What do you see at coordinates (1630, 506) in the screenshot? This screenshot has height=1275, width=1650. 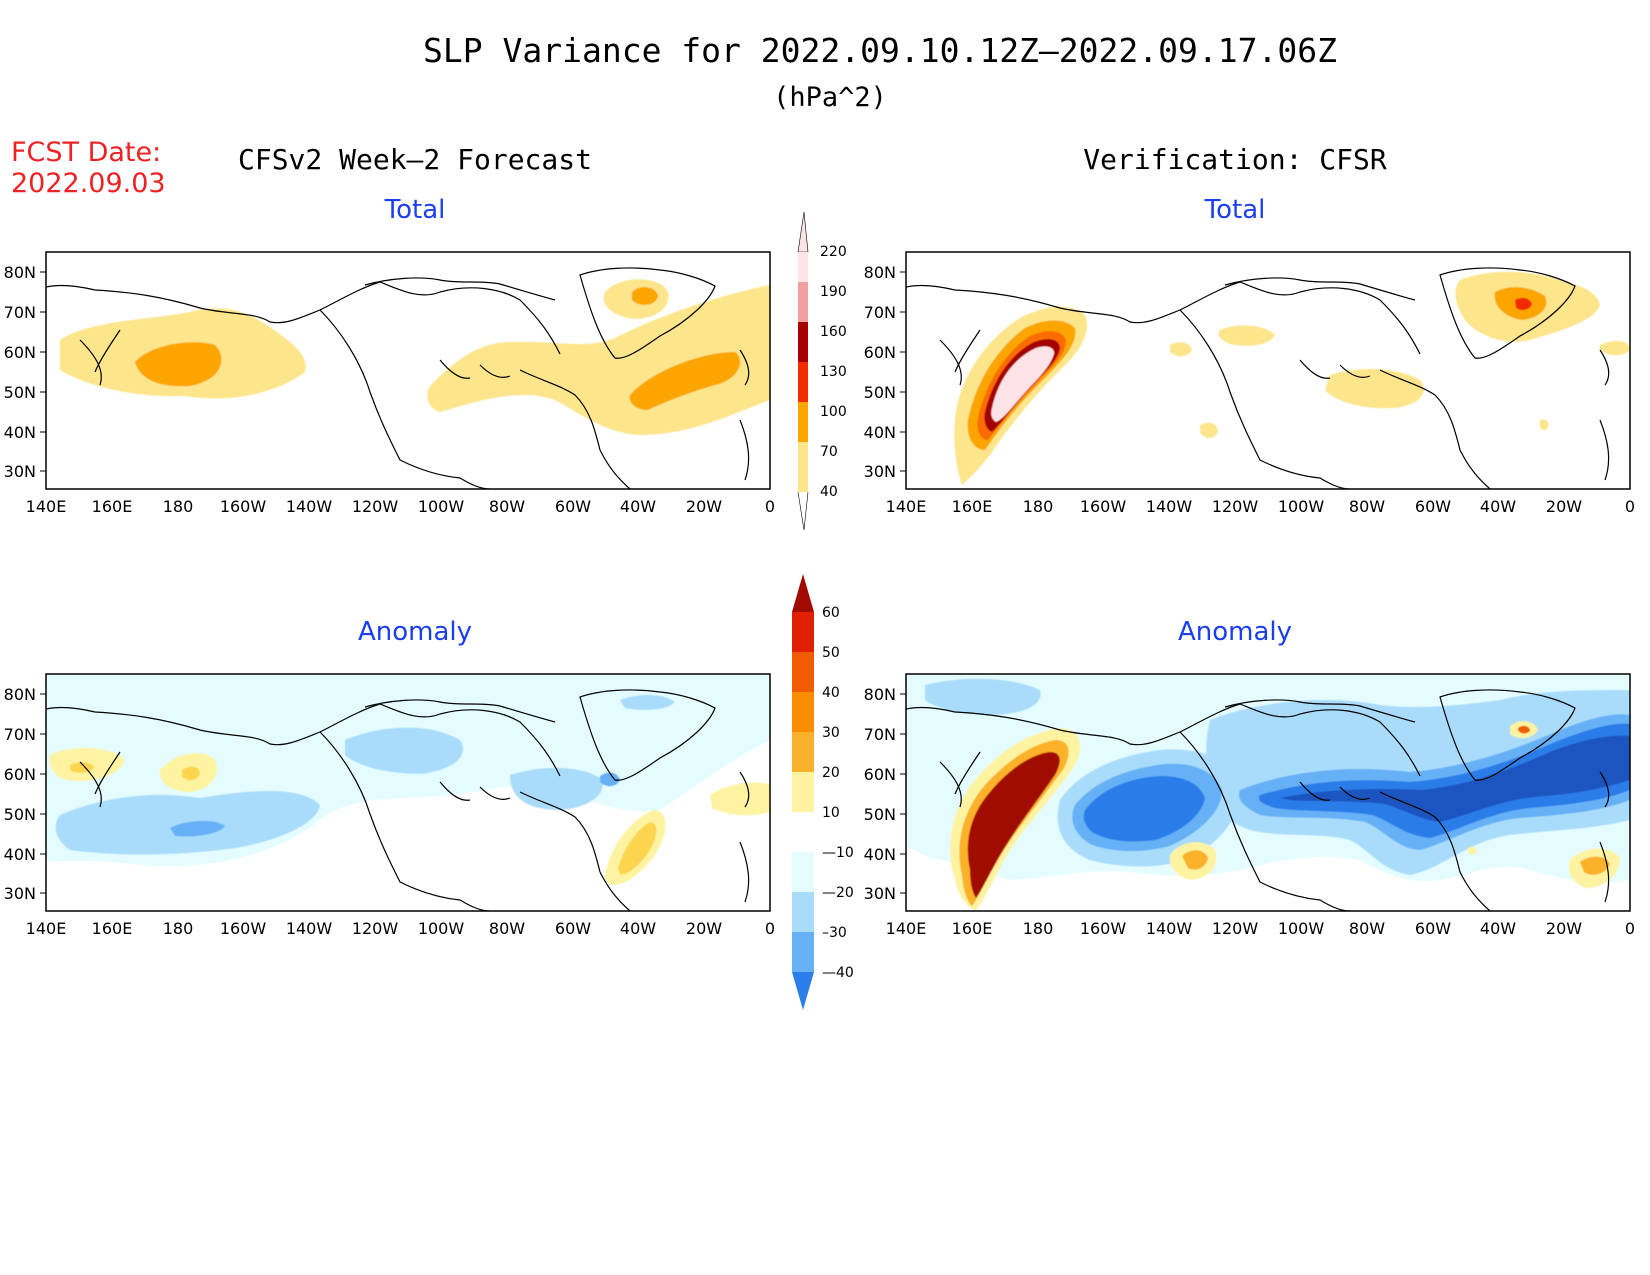 I see `lon-tick-label: 0` at bounding box center [1630, 506].